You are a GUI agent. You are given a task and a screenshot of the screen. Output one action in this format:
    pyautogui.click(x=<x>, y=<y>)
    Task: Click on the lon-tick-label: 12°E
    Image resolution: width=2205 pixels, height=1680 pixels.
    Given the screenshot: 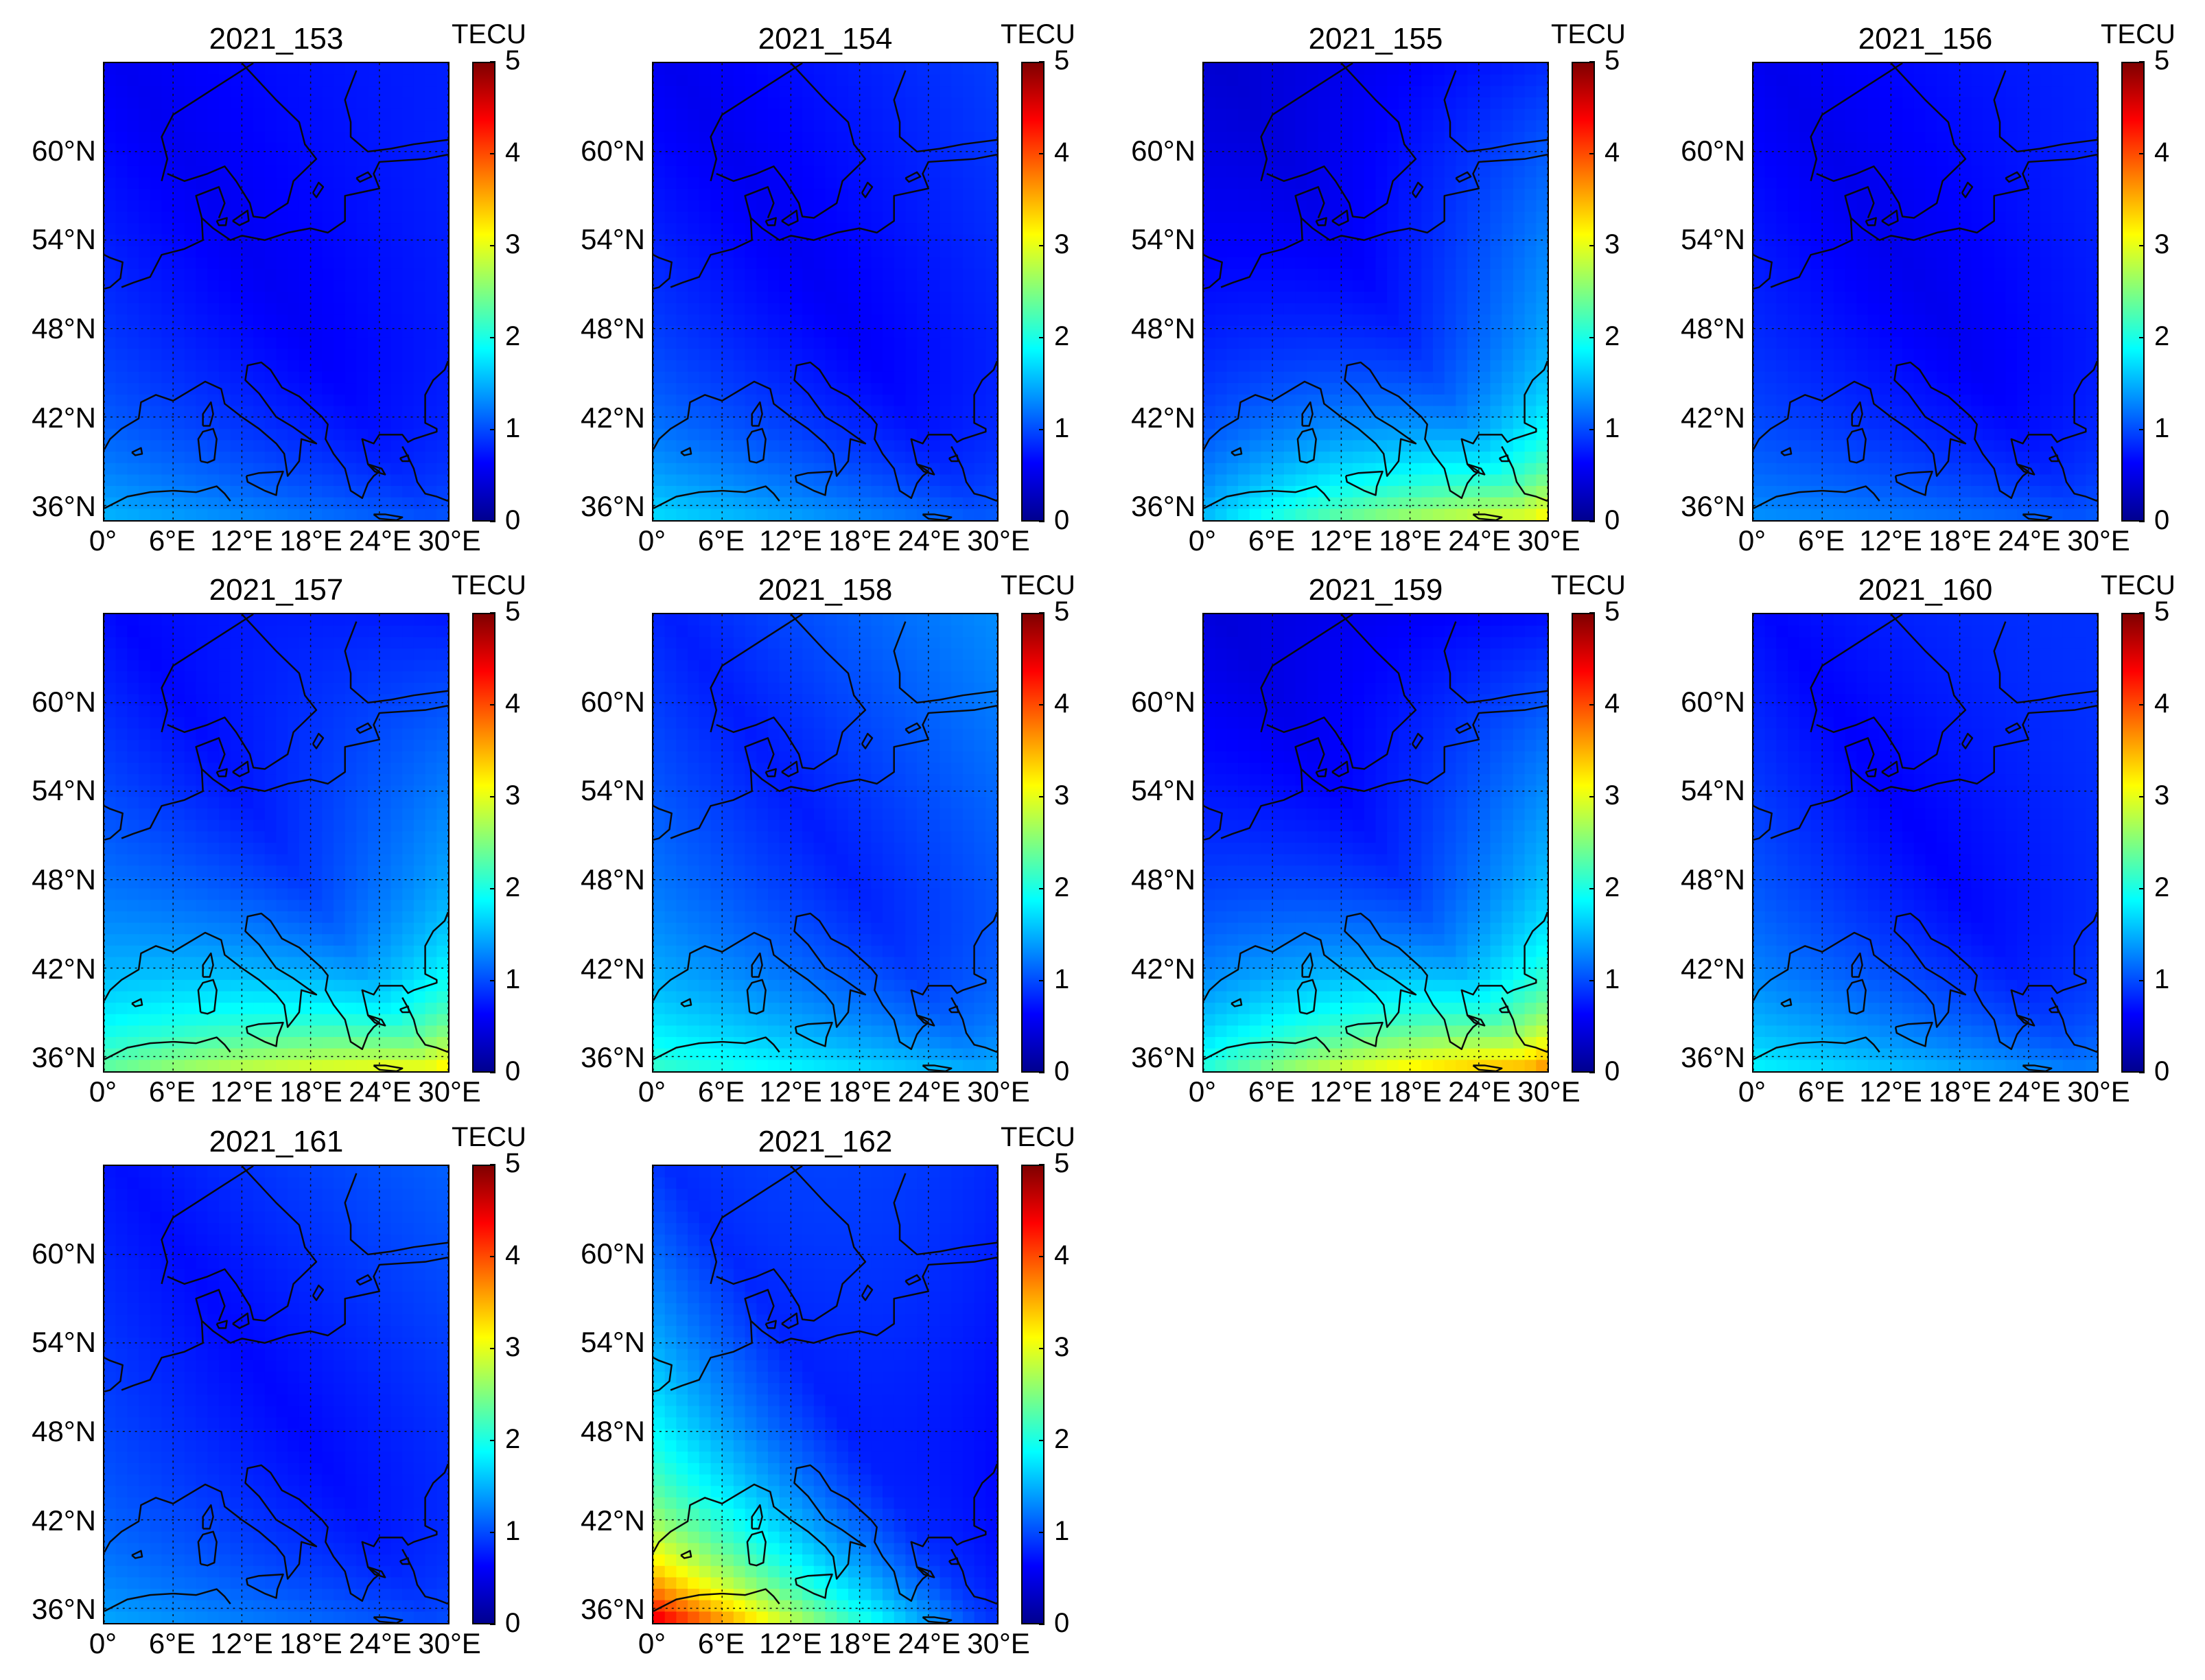 What is the action you would take?
    pyautogui.click(x=241, y=1091)
    